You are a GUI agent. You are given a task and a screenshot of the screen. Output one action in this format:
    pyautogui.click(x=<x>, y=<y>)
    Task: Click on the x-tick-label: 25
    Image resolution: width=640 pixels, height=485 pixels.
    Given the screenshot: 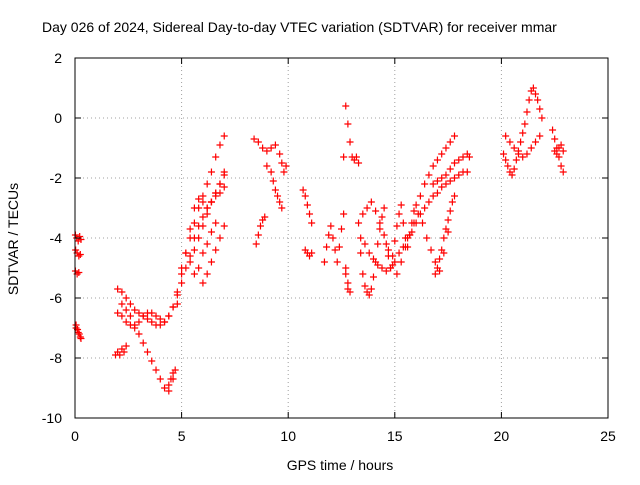 What is the action you would take?
    pyautogui.click(x=608, y=436)
    